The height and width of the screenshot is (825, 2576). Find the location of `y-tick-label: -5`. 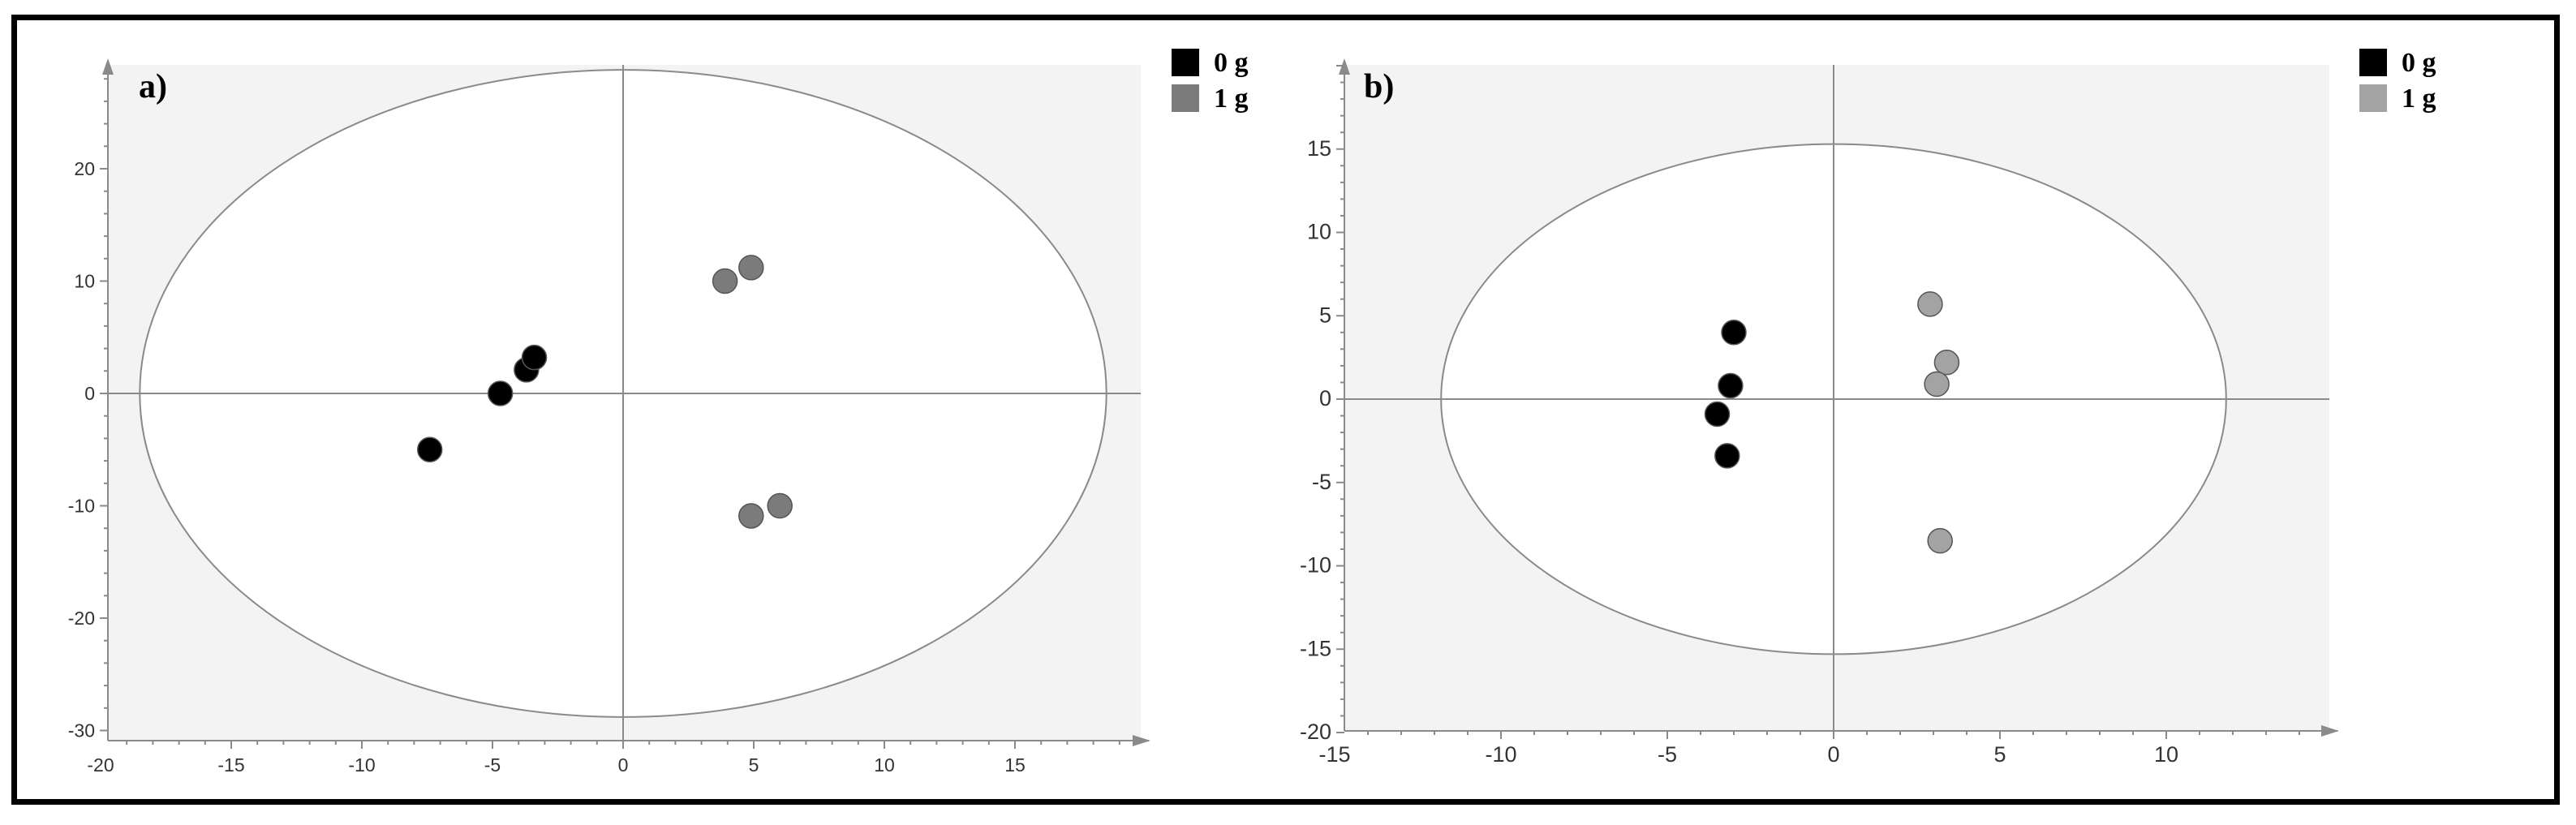

y-tick-label: -5 is located at coordinates (1321, 482).